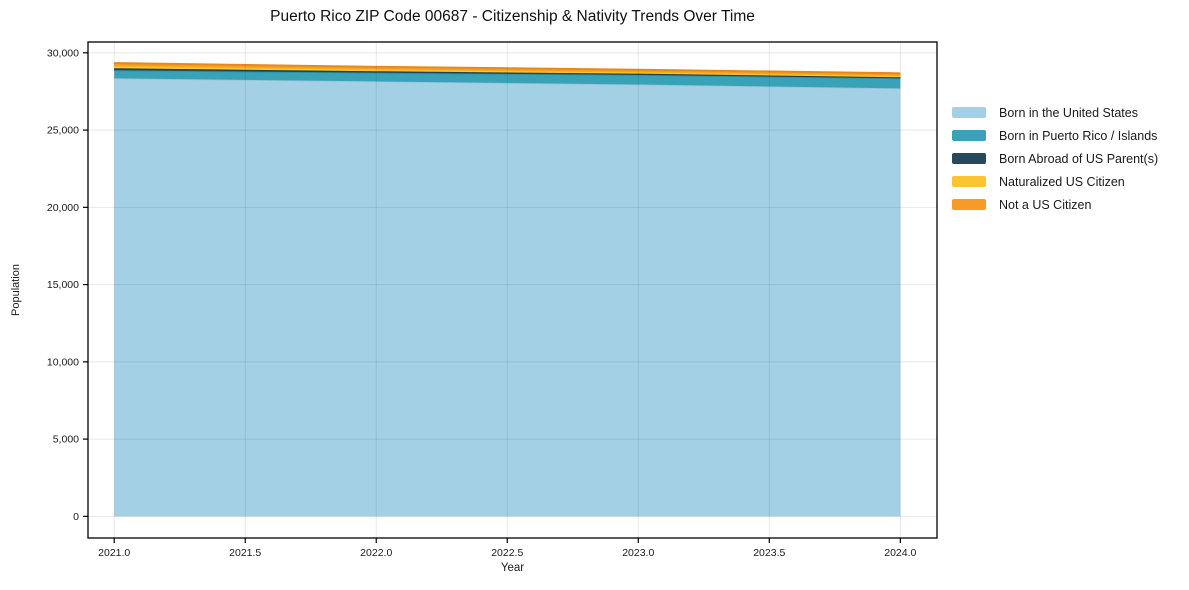 This screenshot has width=1189, height=590. I want to click on legend-label: Born in the United States, so click(1068, 112).